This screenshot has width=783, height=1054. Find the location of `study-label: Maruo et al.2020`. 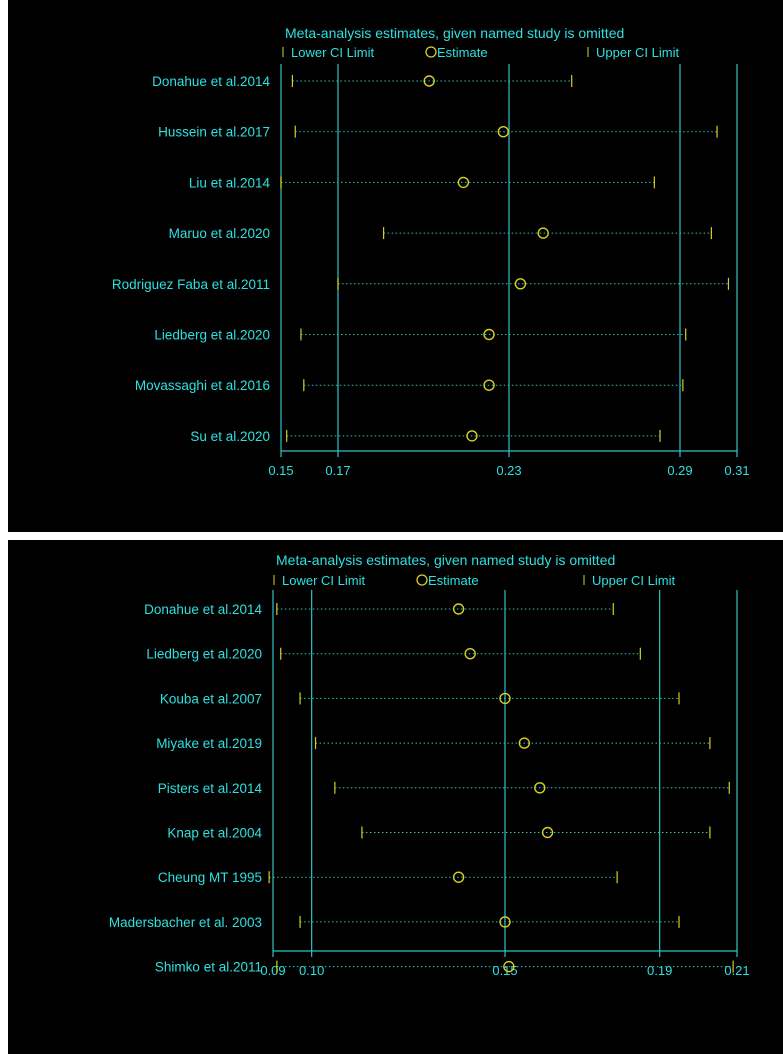

study-label: Maruo et al.2020 is located at coordinates (219, 233).